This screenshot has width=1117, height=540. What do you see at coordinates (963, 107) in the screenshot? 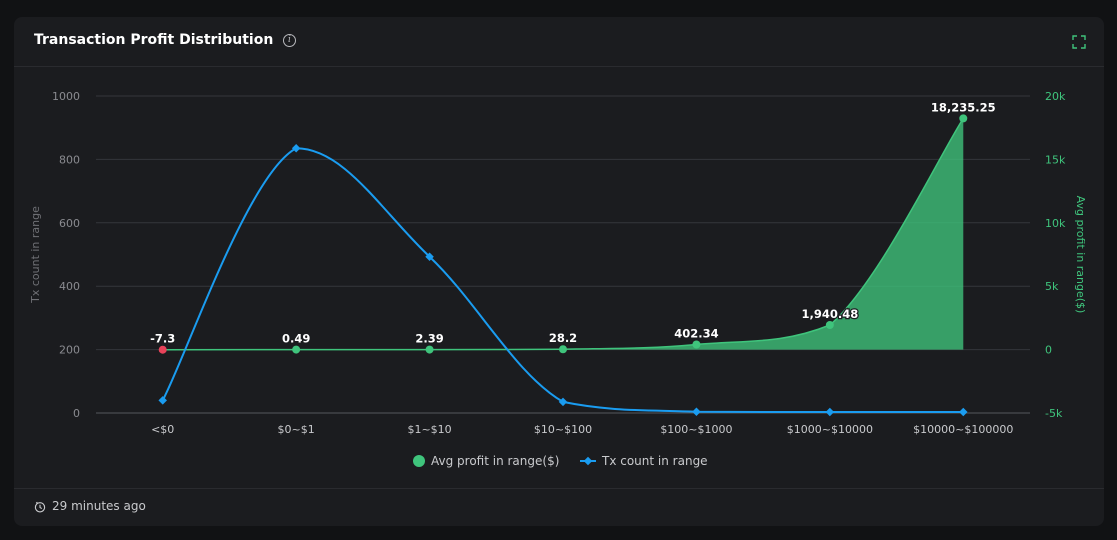
I see `avg-profit-data-label: 18,235.25` at bounding box center [963, 107].